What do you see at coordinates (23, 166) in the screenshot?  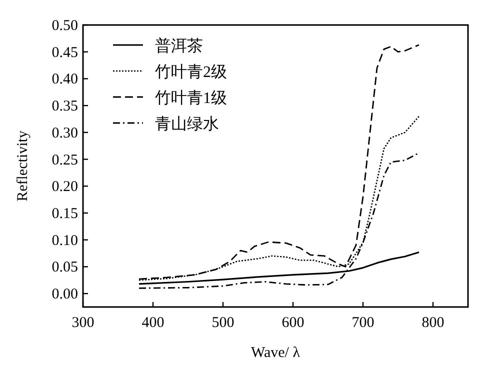 I see `y-axis-title: Reflectivity` at bounding box center [23, 166].